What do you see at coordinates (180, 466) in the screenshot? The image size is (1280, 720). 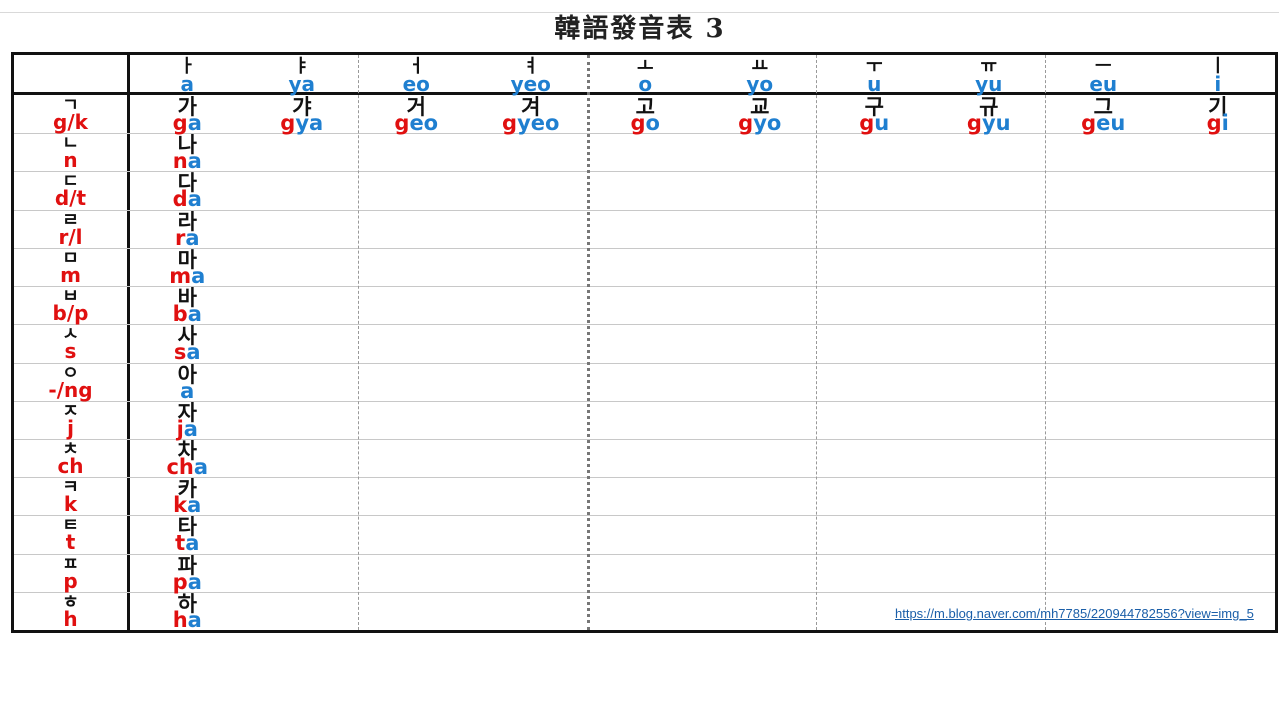 I see `syllable-consonant-part: ch` at bounding box center [180, 466].